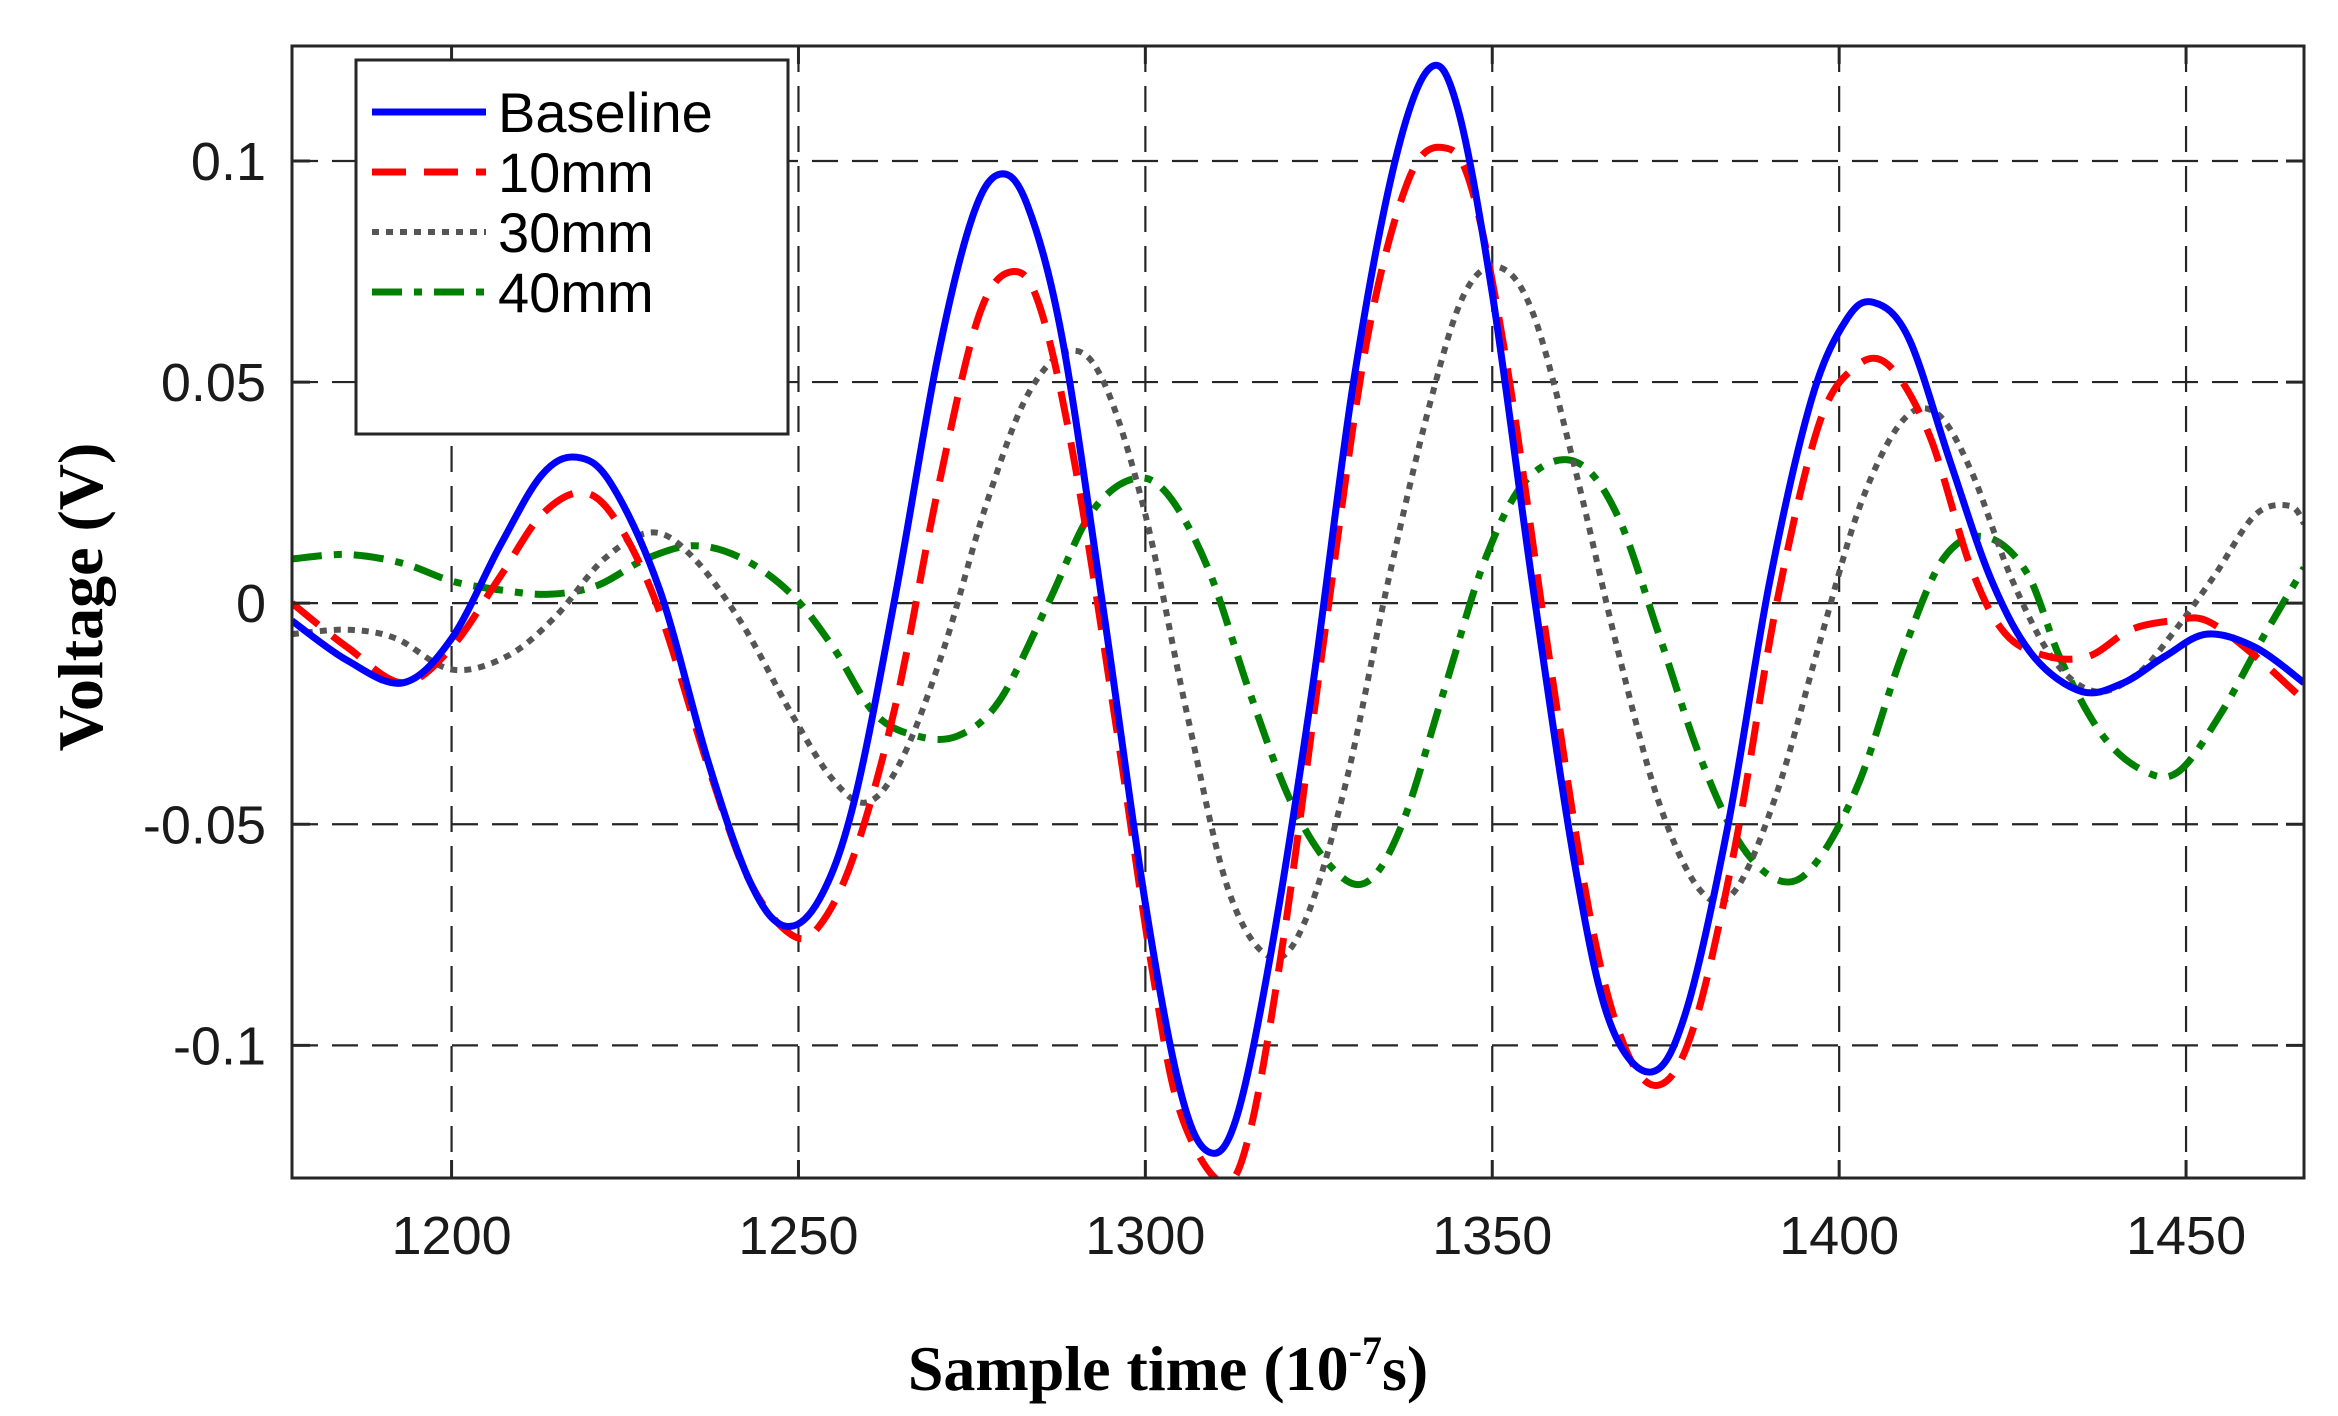 The height and width of the screenshot is (1416, 2338). I want to click on y-tick-label: -0.05, so click(204, 825).